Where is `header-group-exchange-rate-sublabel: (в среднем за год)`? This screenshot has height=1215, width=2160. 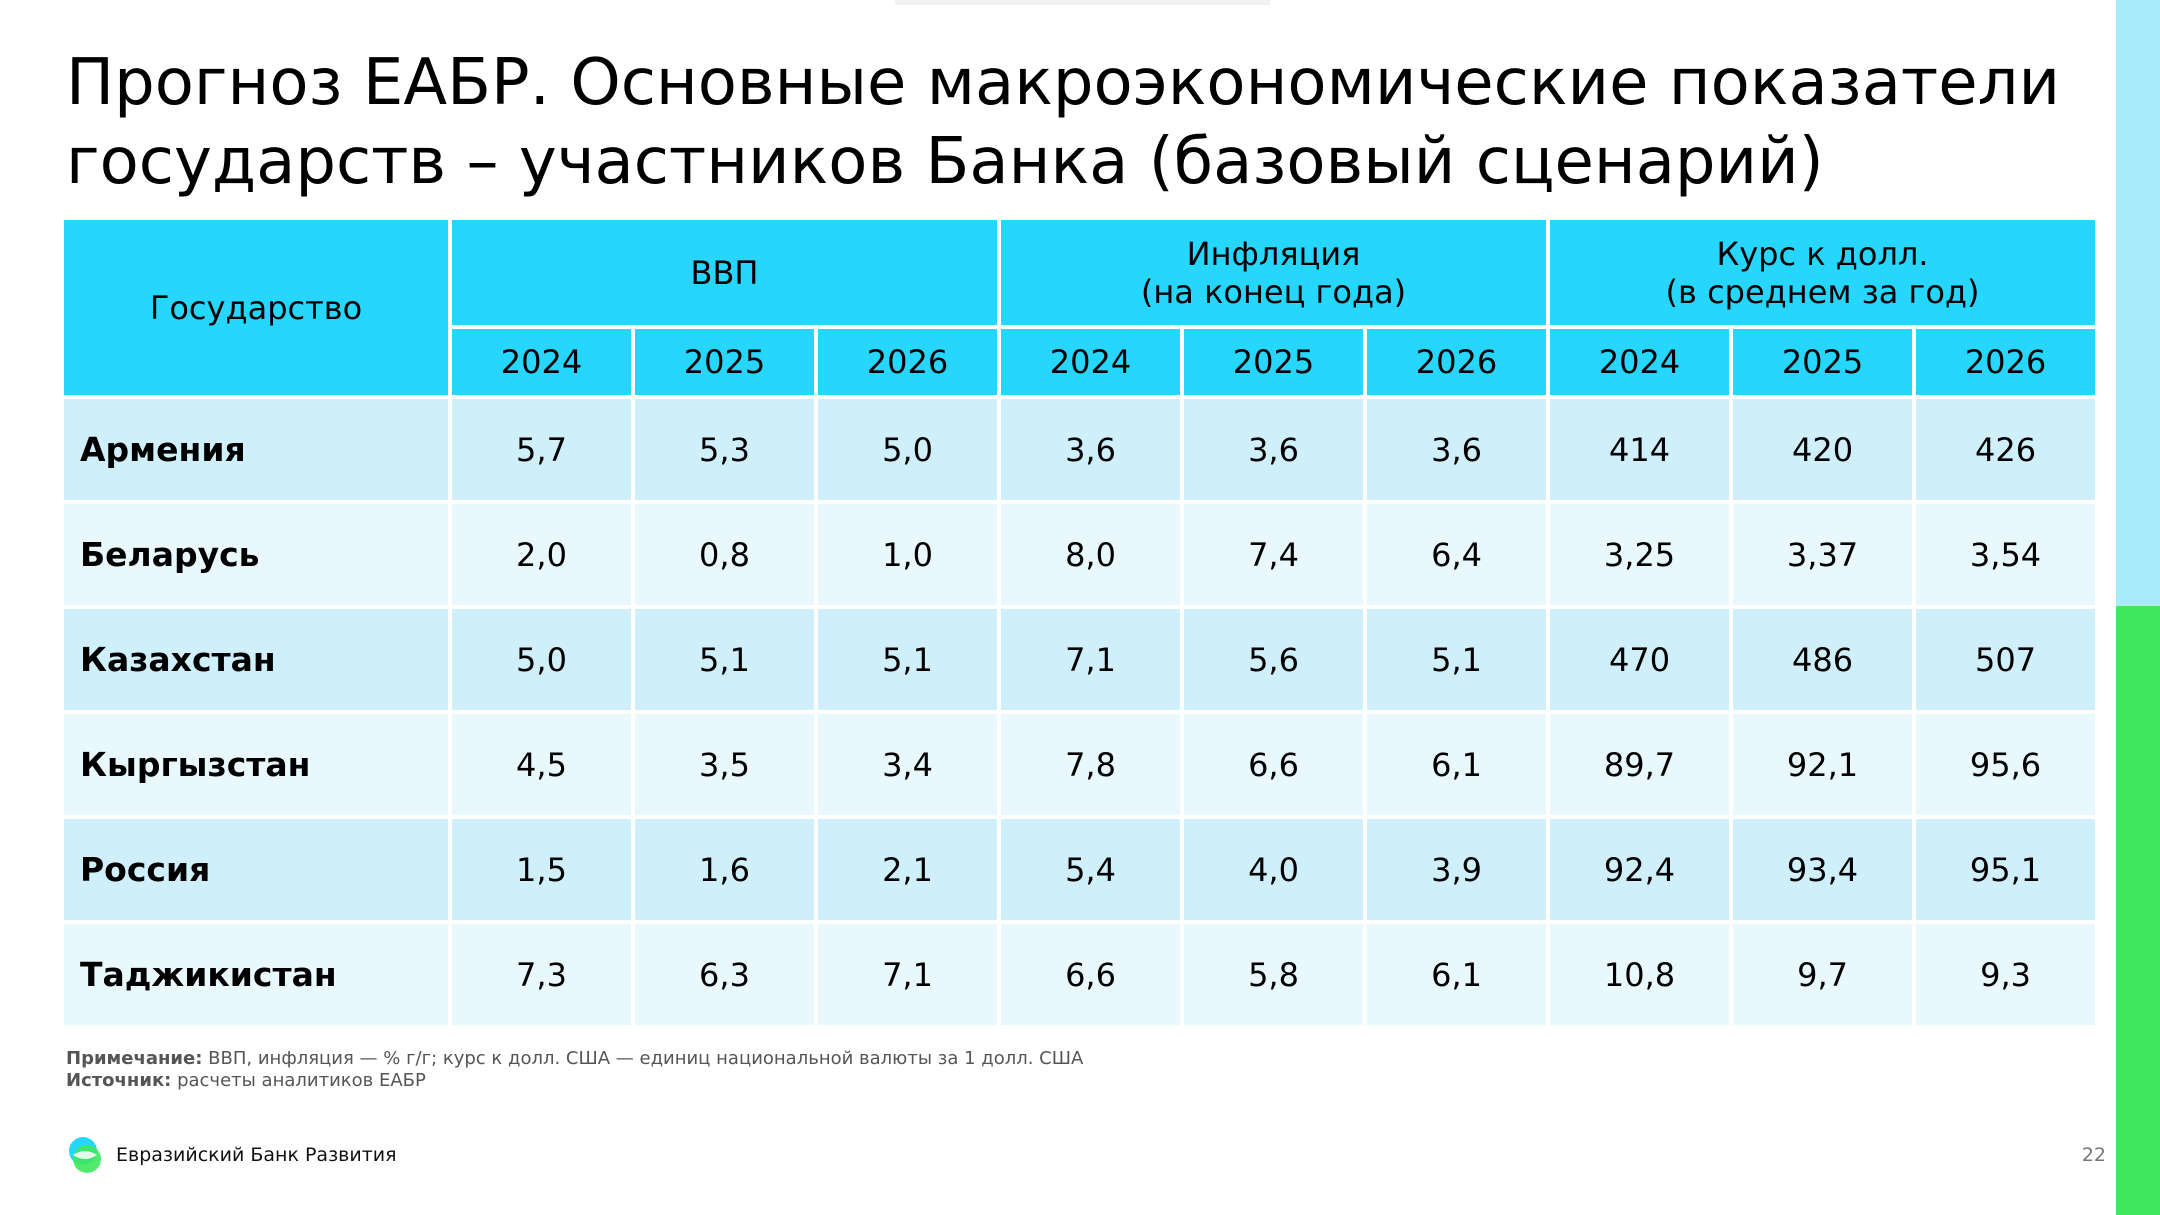
header-group-exchange-rate-sublabel: (в среднем за год) is located at coordinates (1822, 291).